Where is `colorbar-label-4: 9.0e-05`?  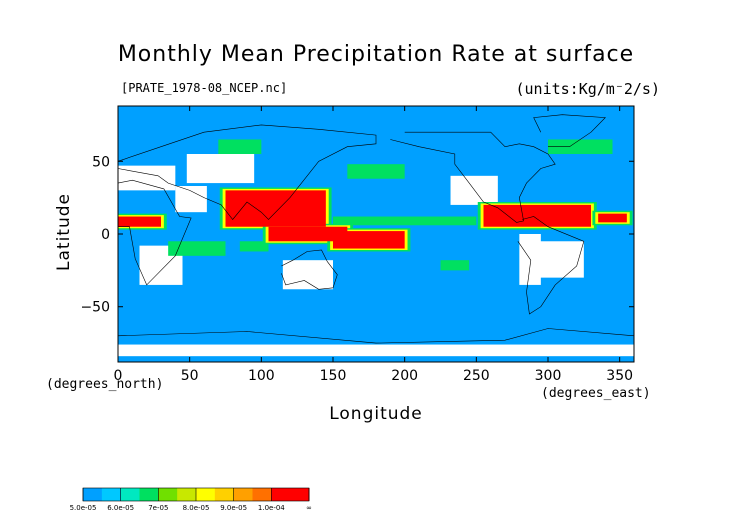
colorbar-label-4: 9.0e-05 is located at coordinates (233, 508).